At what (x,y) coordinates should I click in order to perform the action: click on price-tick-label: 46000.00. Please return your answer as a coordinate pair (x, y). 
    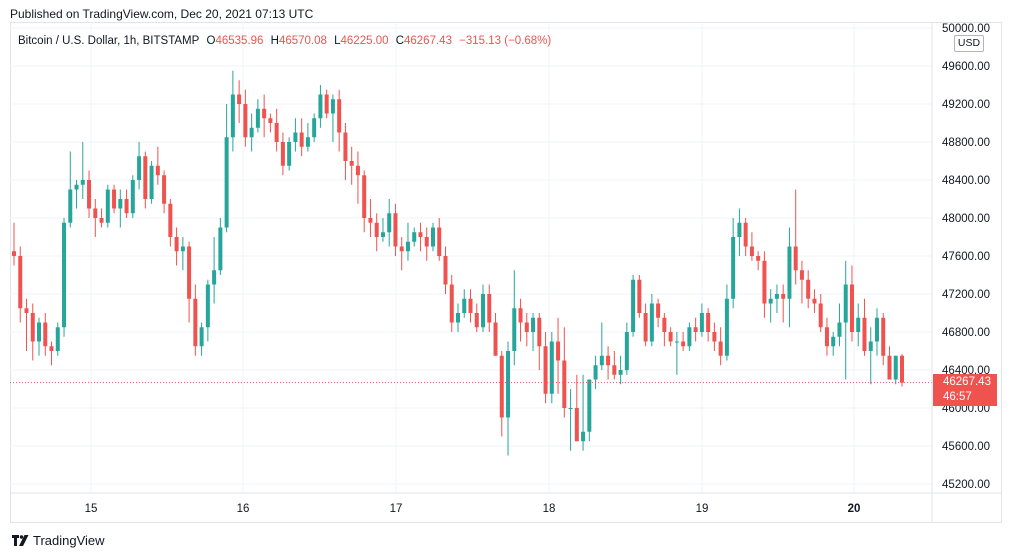
    Looking at the image, I should click on (966, 409).